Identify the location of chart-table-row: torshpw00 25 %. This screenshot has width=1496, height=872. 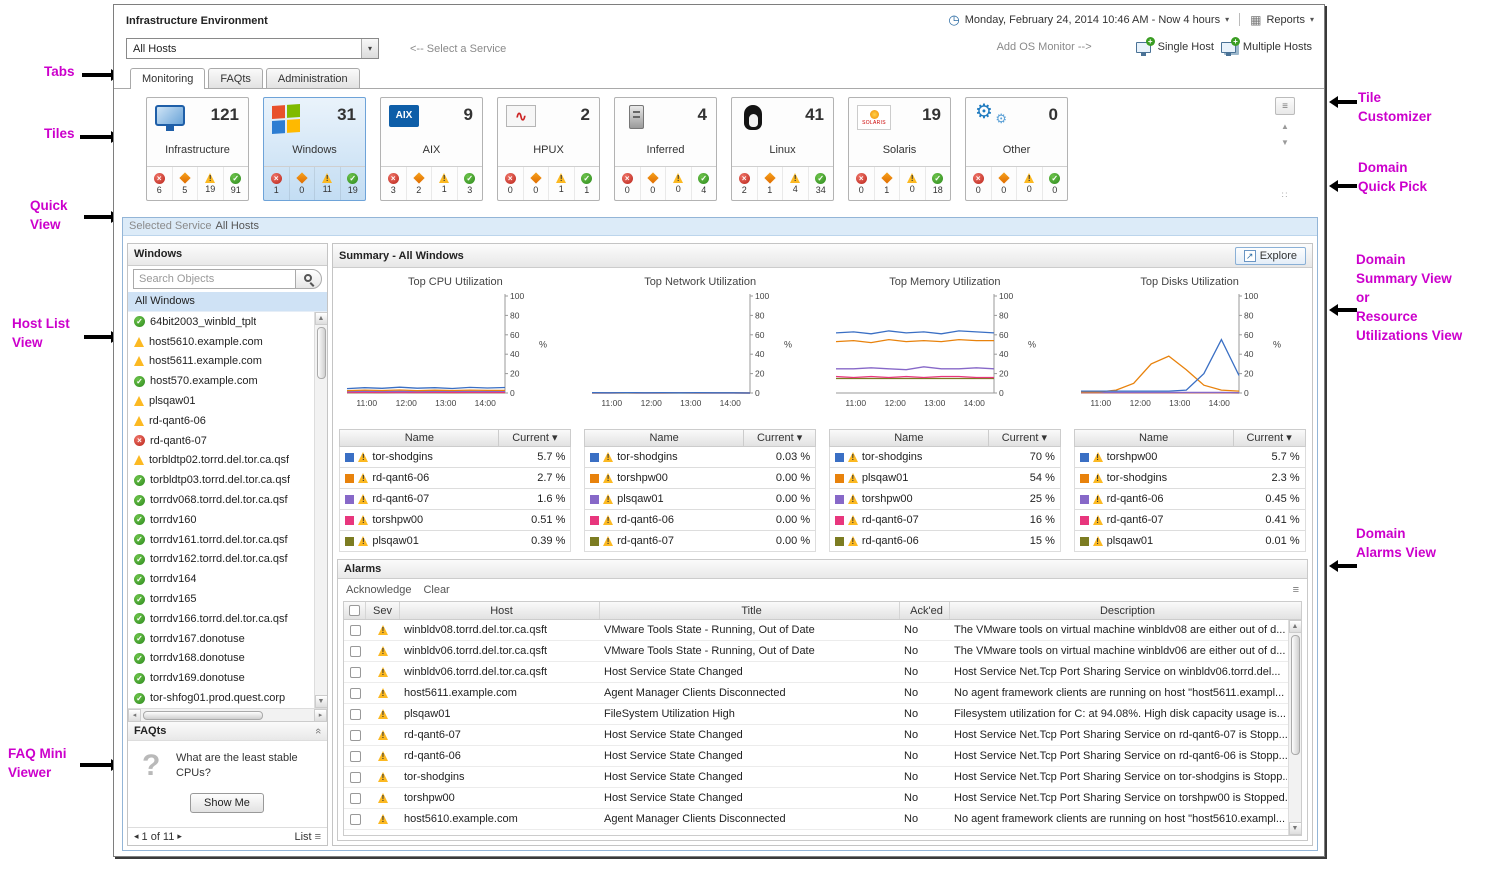
(944, 499).